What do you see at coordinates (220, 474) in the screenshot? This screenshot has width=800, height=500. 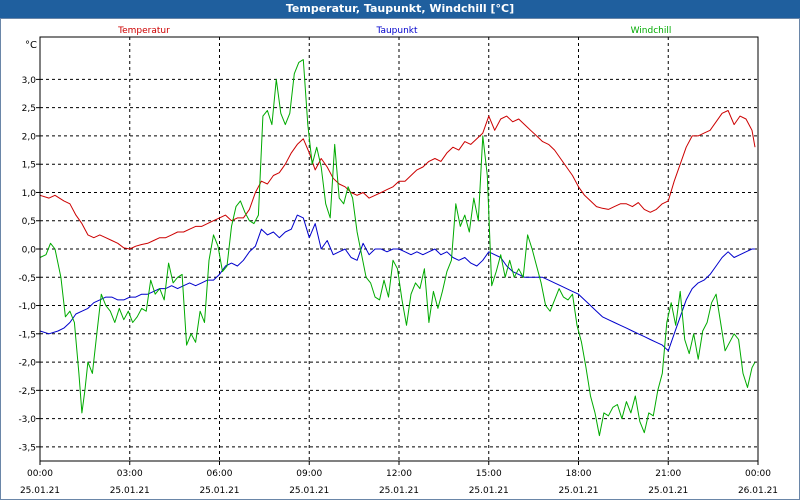 I see `x-tick-time-label: 06:00` at bounding box center [220, 474].